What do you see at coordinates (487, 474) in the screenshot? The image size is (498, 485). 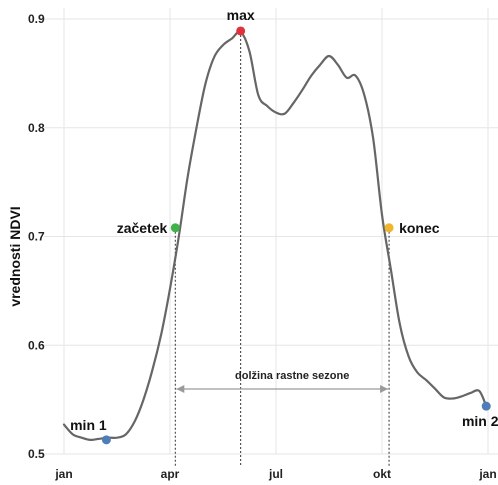 I see `x-tick-label-4: jan` at bounding box center [487, 474].